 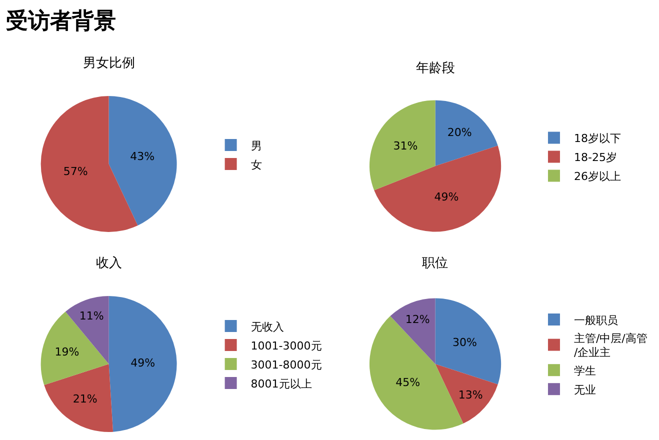 What do you see at coordinates (85, 399) in the screenshot?
I see `data-label: 21%` at bounding box center [85, 399].